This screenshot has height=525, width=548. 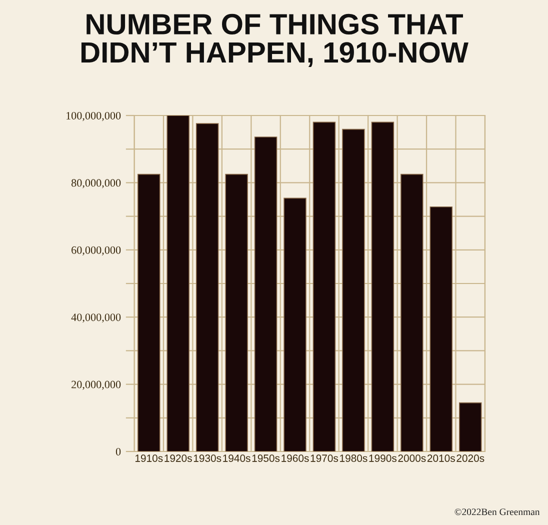 I want to click on x-tick-label: 1910s, so click(x=149, y=458).